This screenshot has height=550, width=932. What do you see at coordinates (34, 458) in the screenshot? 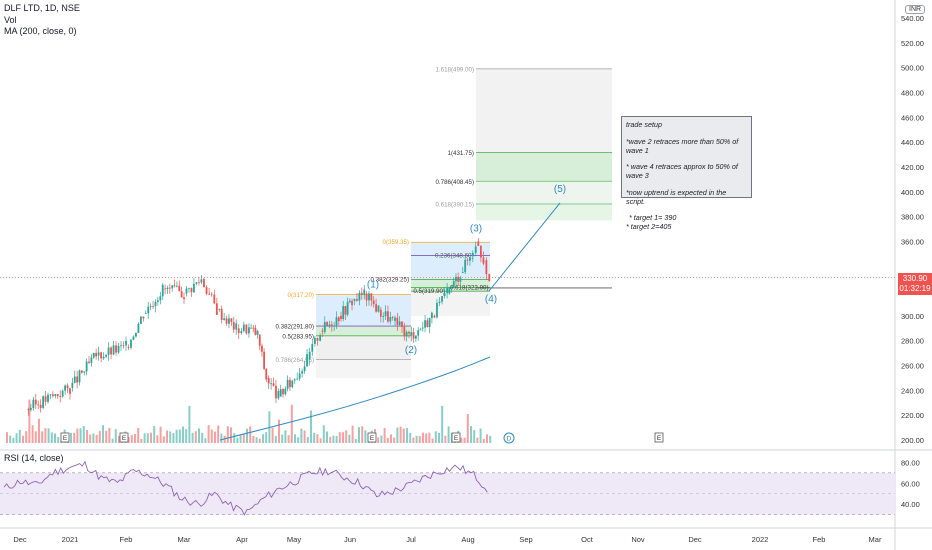
I see `rsi-legend: RSI (14, close)` at bounding box center [34, 458].